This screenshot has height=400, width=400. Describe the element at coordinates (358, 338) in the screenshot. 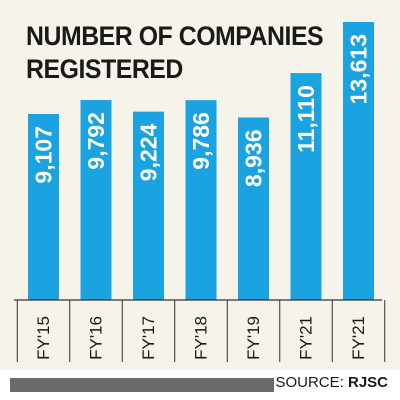

I see `category-label-7: FY'21` at that location.